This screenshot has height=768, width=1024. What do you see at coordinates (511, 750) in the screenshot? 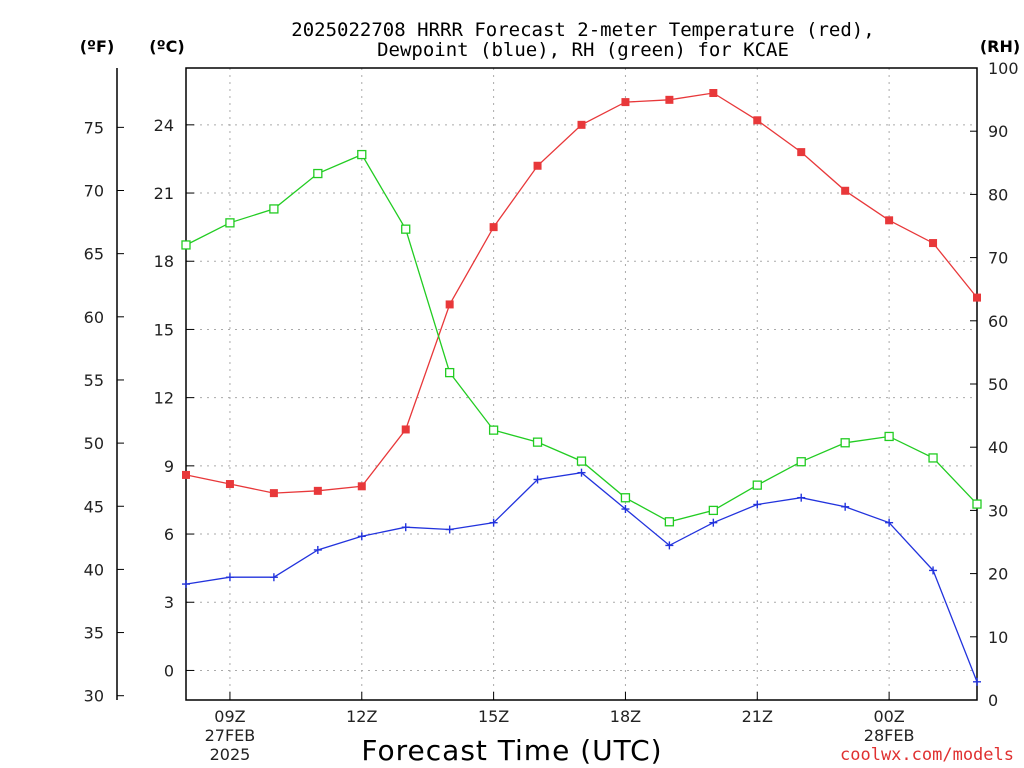
I see `x-axis-title: Forecast Time (UTC)` at bounding box center [511, 750].